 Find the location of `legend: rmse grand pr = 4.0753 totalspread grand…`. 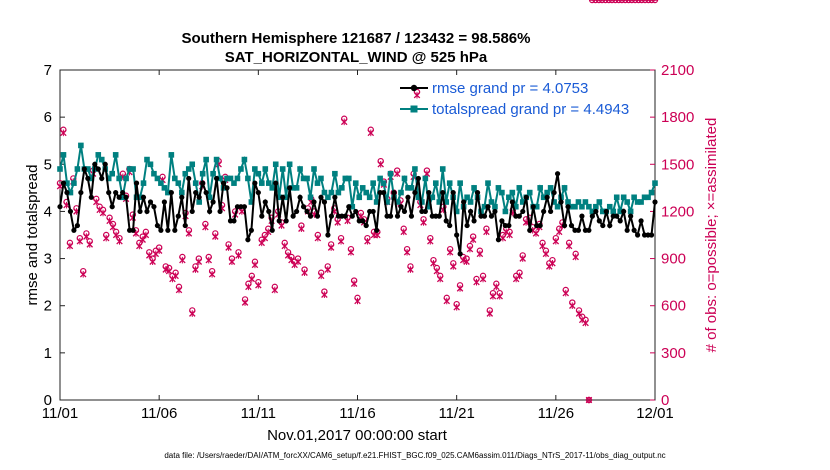

legend: rmse grand pr = 4.0753 totalspread grand… is located at coordinates (514, 99).